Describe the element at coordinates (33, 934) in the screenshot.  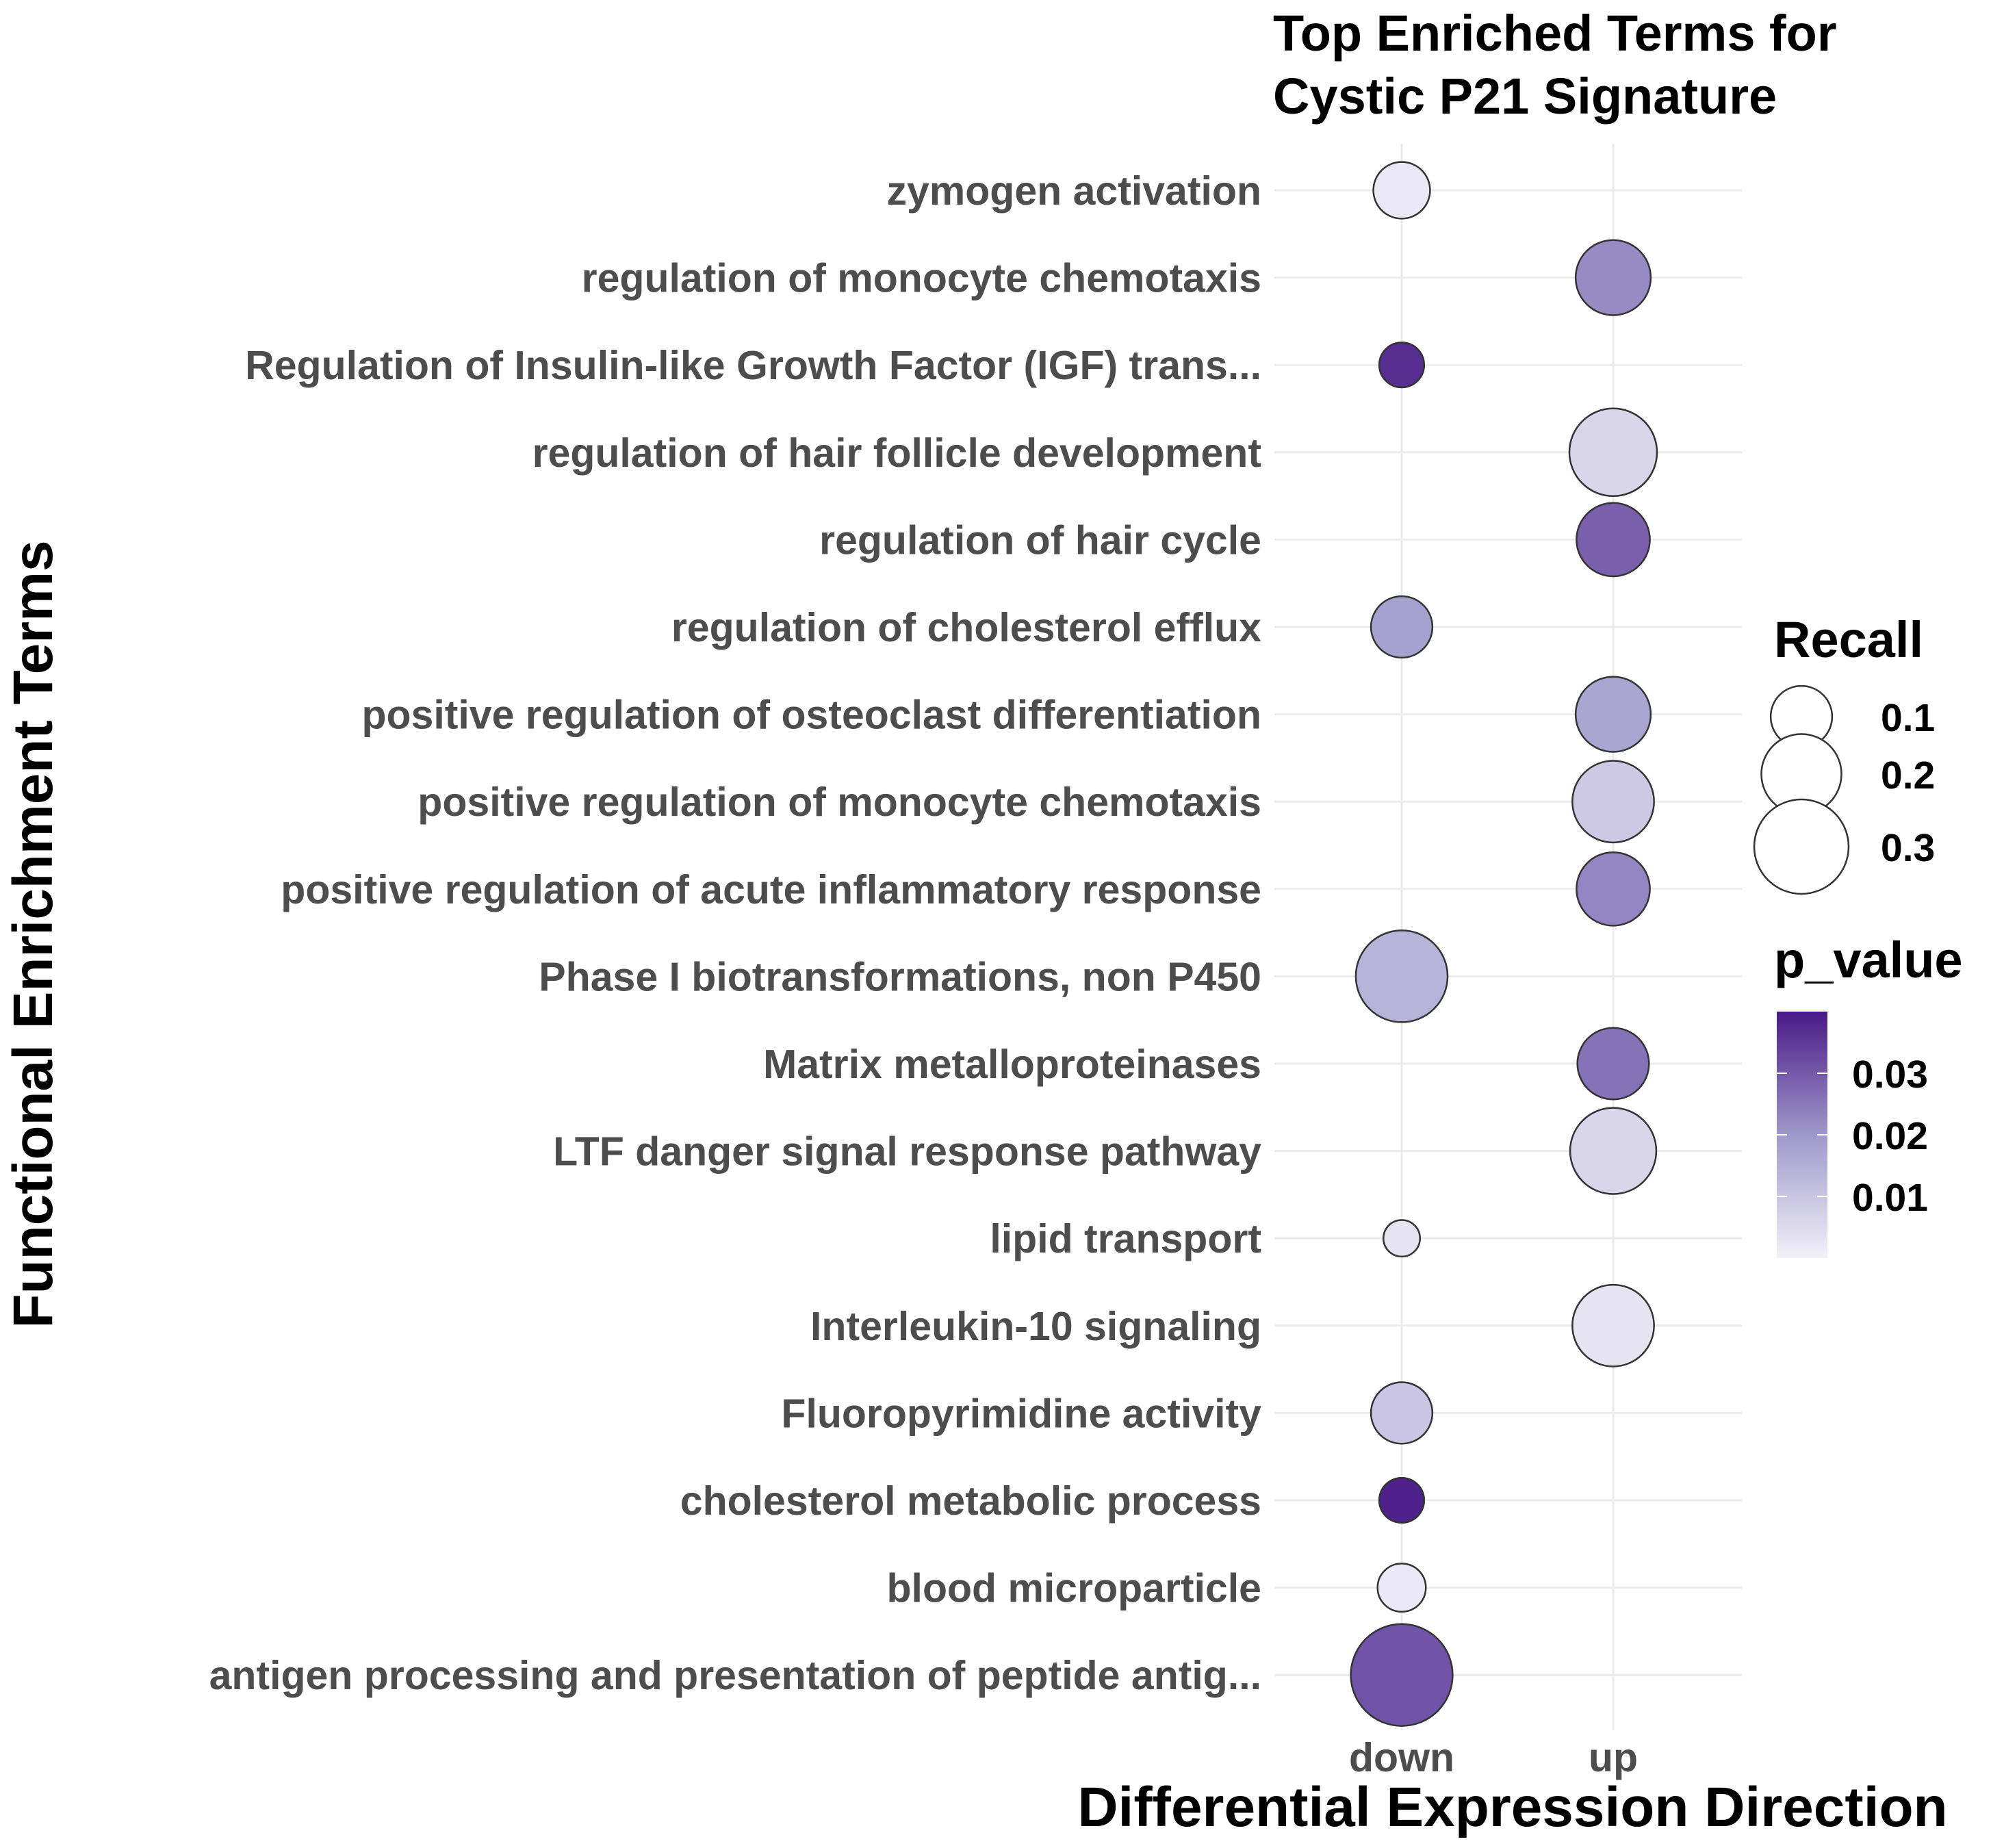
I see `y-axis-title: Functional Enrichment Terms` at that location.